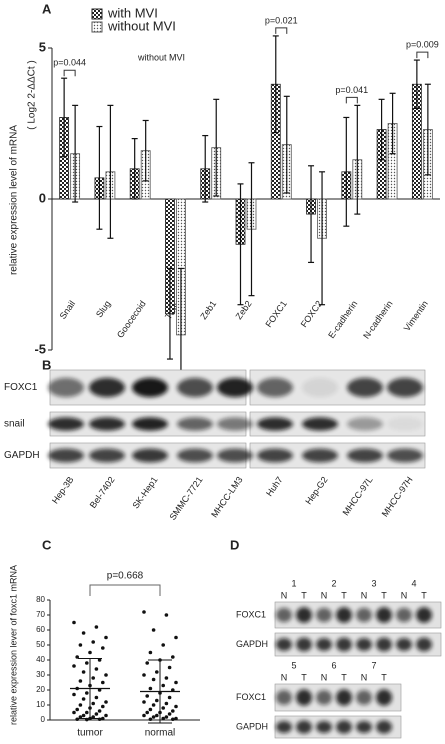  What do you see at coordinates (40, 659) in the screenshot?
I see `y-tick-label: 40` at bounding box center [40, 659].